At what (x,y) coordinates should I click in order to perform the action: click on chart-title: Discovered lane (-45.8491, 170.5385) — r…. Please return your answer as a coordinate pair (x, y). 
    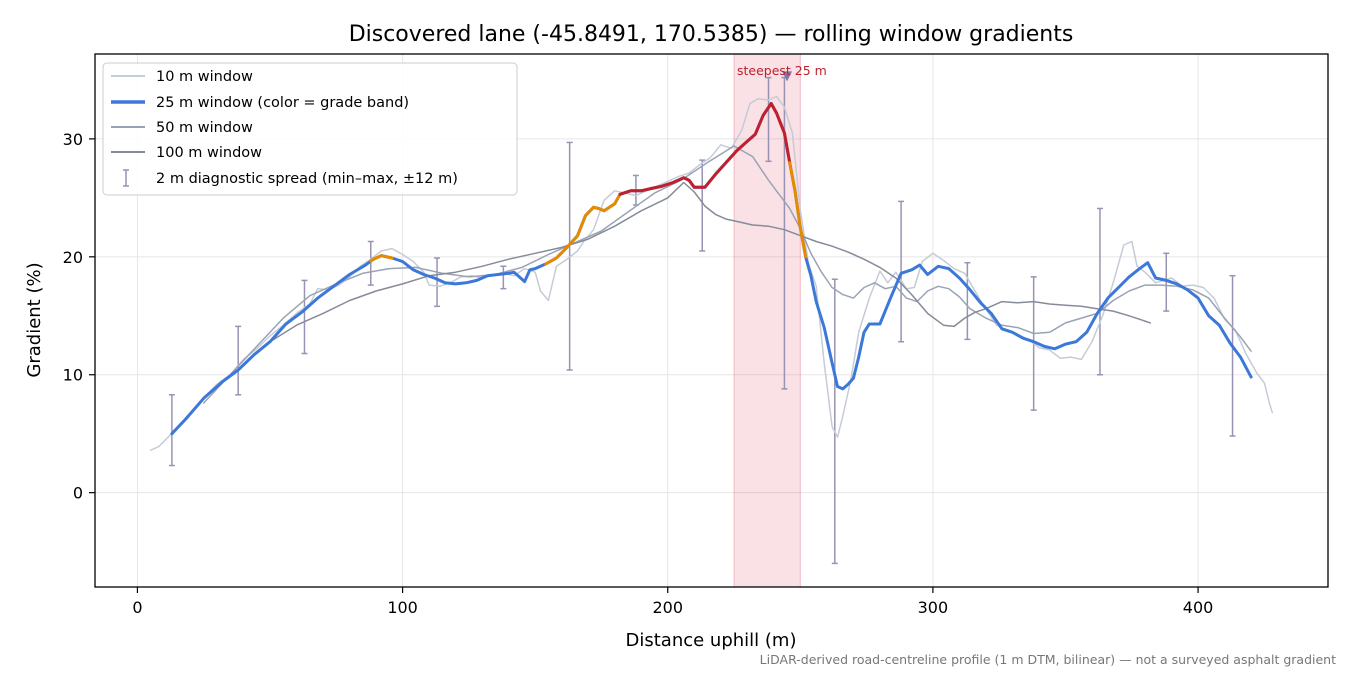
    Looking at the image, I should click on (711, 34).